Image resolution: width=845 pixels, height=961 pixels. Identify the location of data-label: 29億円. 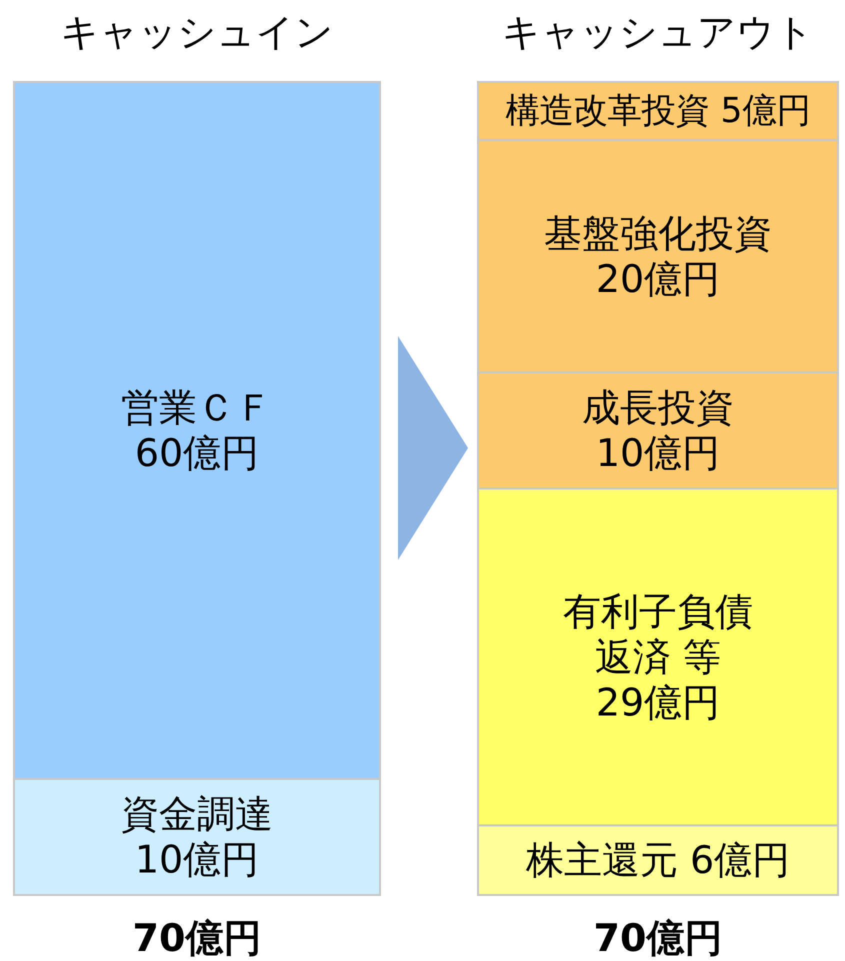
(658, 702).